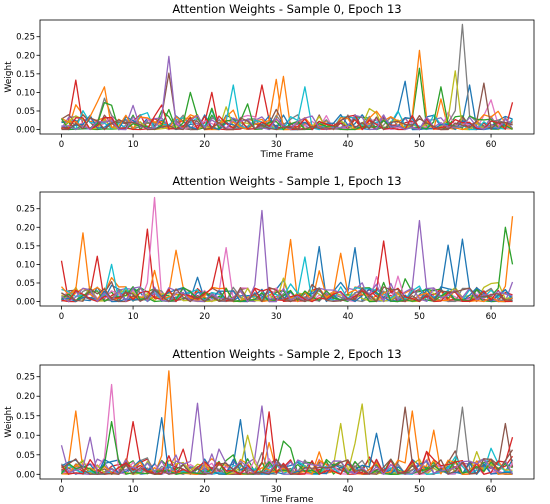 Image resolution: width=550 pixels, height=504 pixels. What do you see at coordinates (286, 181) in the screenshot?
I see `chart-title: Attention Weights - Sample 1, Epoch 13` at bounding box center [286, 181].